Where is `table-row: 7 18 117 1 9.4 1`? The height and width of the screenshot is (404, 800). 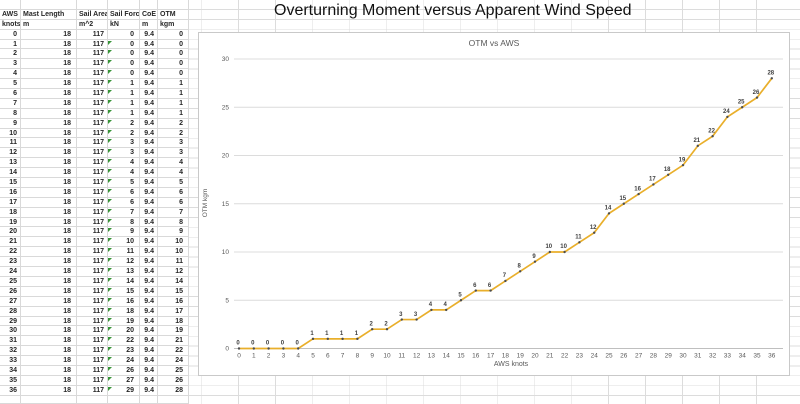 table-row: 7 18 117 1 9.4 1 is located at coordinates (94, 103).